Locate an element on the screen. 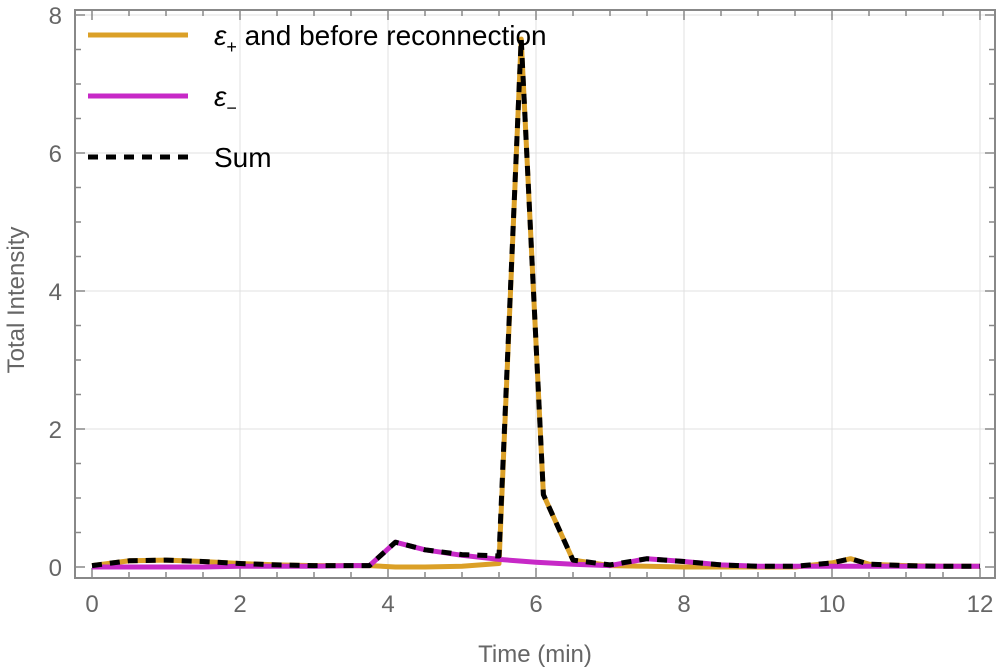 The height and width of the screenshot is (672, 997). legend: ε+ and before reconnection ε− Sum is located at coordinates (317, 96).